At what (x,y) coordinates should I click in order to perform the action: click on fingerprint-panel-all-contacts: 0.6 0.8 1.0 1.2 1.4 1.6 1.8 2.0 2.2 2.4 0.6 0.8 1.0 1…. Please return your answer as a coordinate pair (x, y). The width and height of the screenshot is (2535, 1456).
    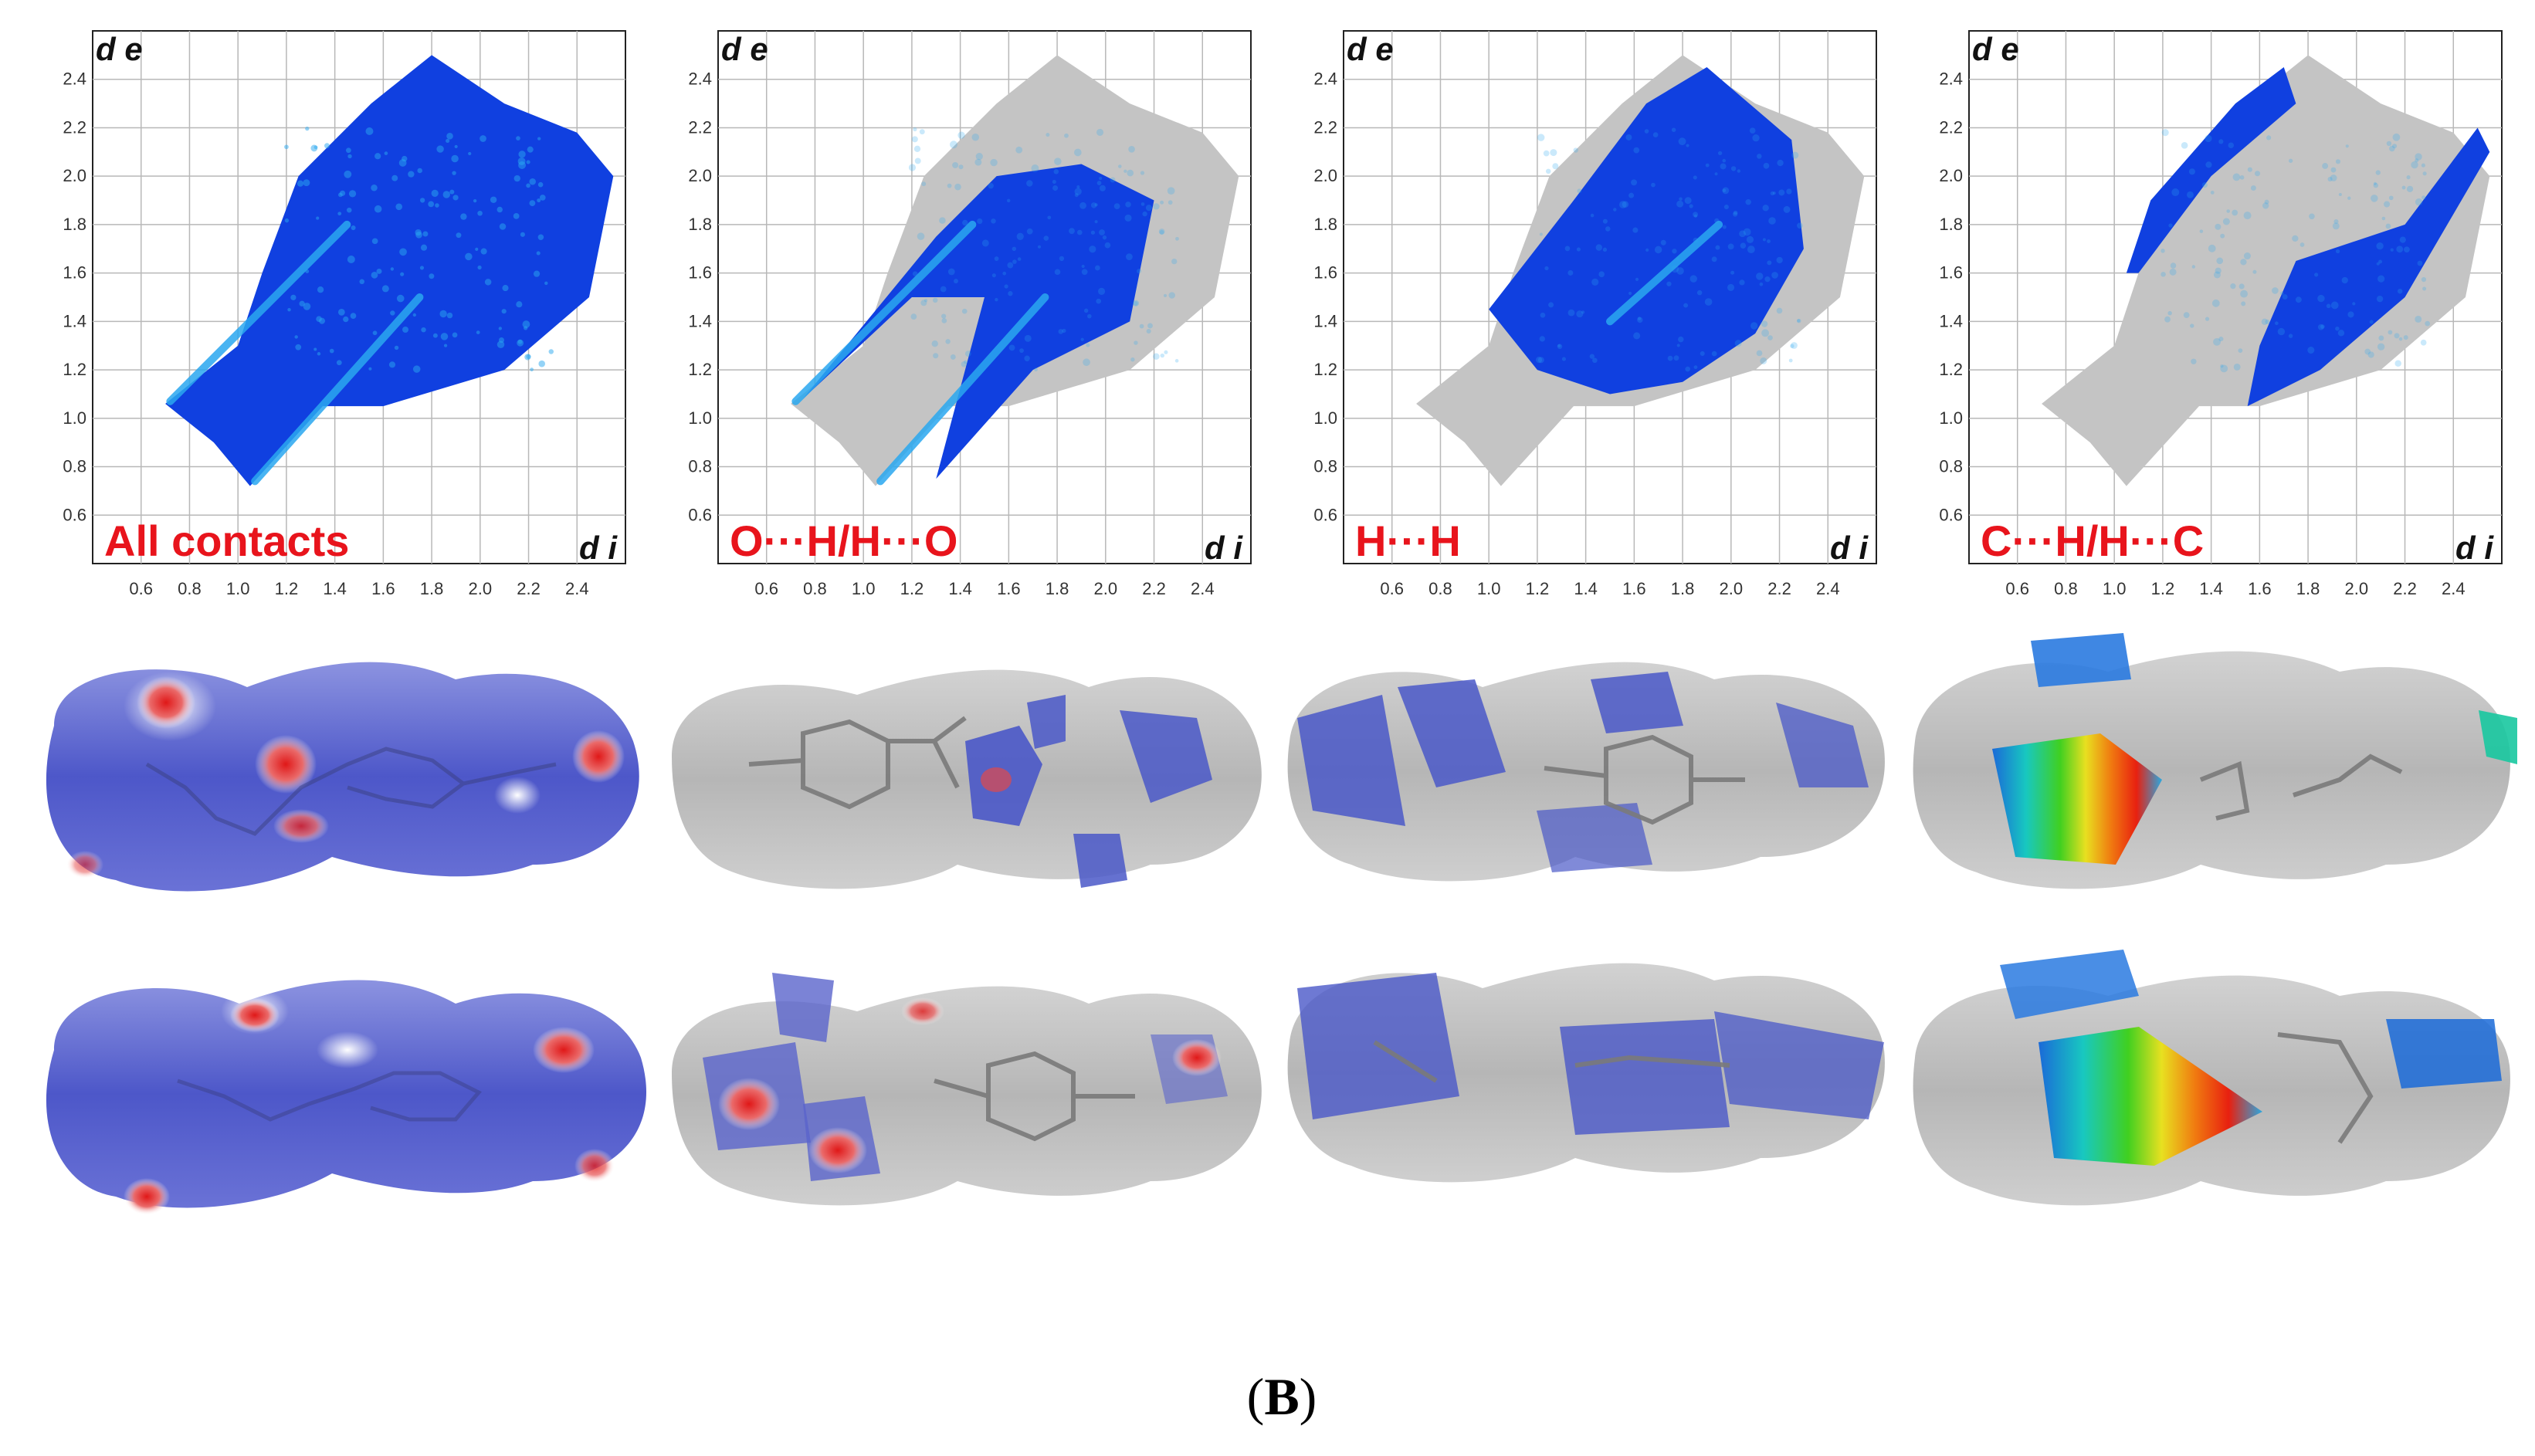
    Looking at the image, I should click on (334, 324).